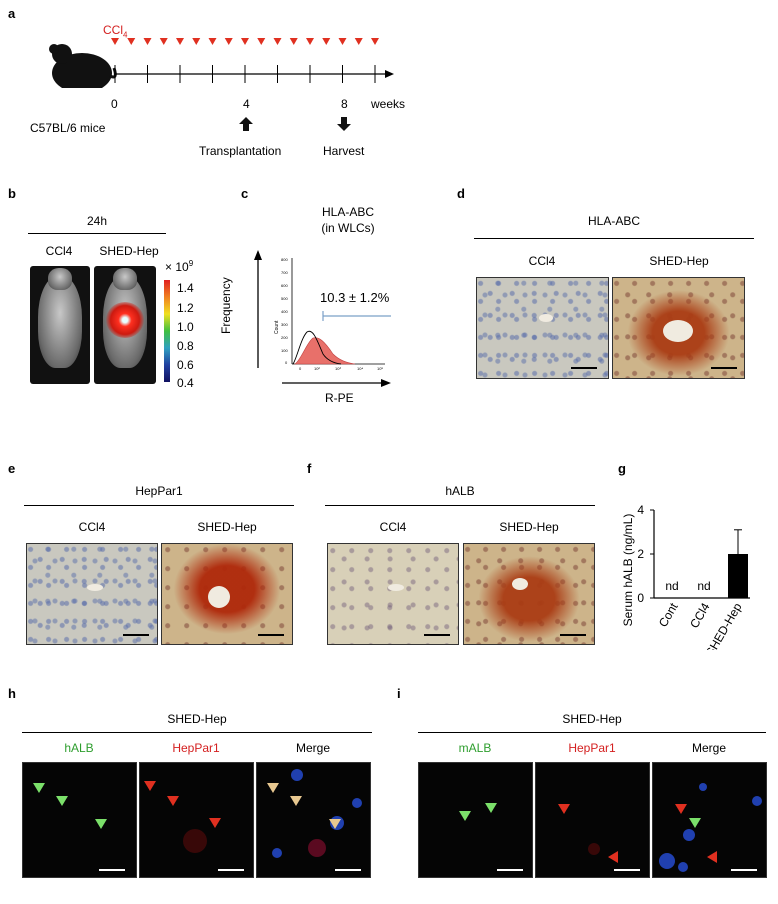 This screenshot has width=778, height=904. What do you see at coordinates (185, 365) in the screenshot?
I see `scale-tick: 0.6` at bounding box center [185, 365].